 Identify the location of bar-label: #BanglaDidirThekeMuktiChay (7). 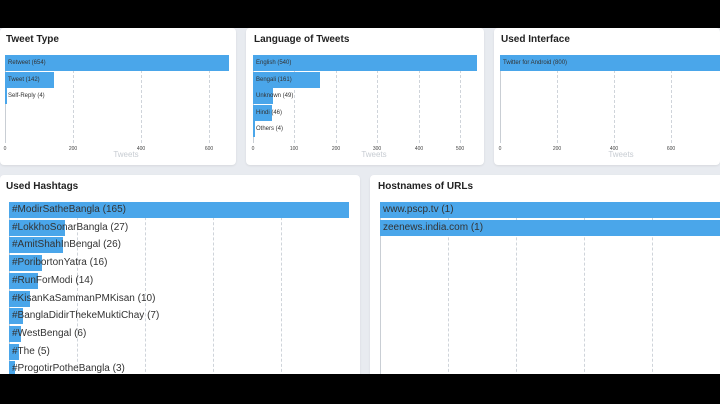
(86, 316).